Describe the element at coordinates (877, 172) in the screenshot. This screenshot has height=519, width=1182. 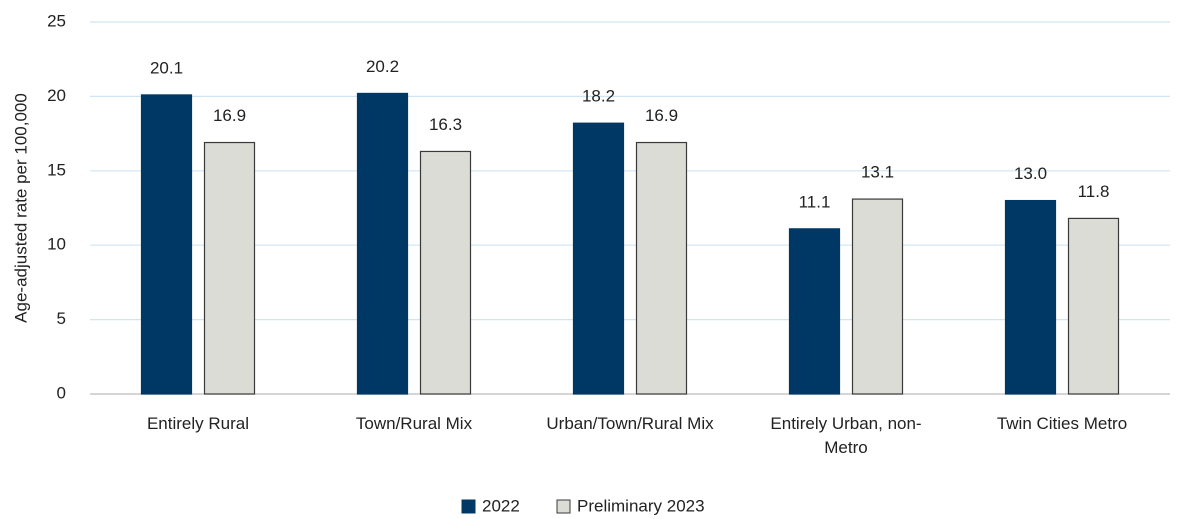
I see `data-label: 13.1` at that location.